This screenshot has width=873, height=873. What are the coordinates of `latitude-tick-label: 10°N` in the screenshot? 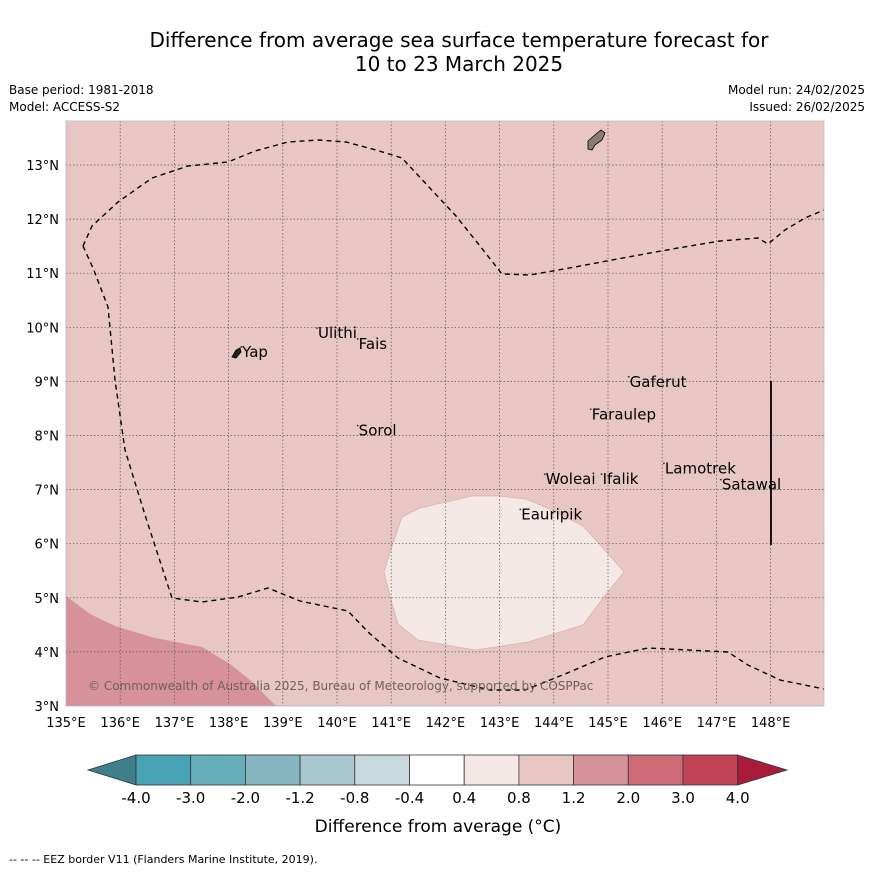 It's located at (42, 328).